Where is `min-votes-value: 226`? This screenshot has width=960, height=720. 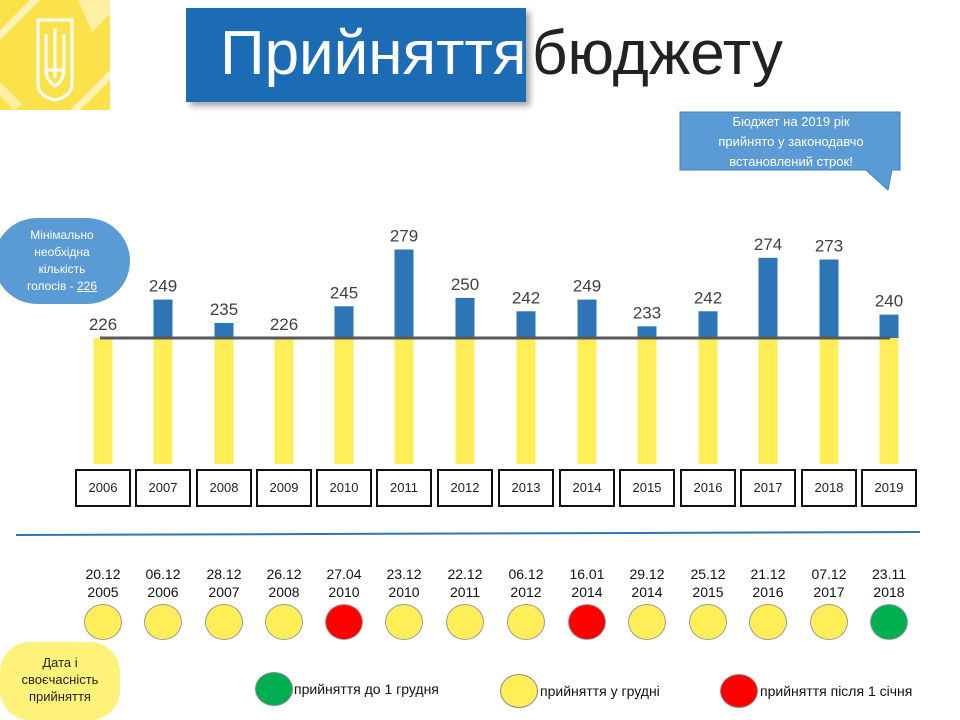 min-votes-value: 226 is located at coordinates (87, 286).